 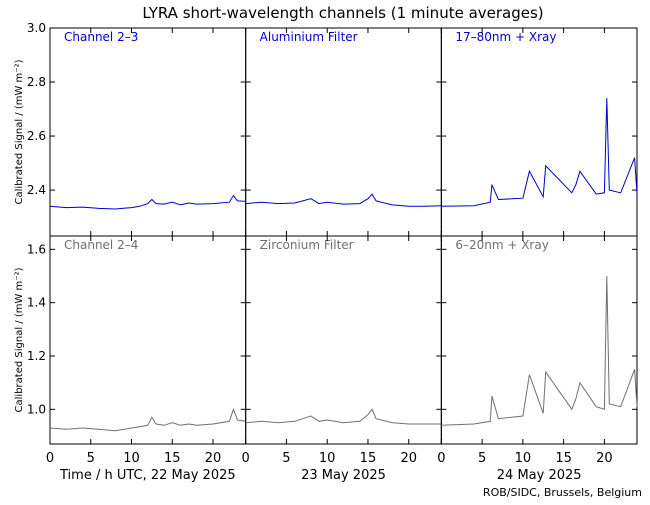 What do you see at coordinates (36, 409) in the screenshot?
I see `y-tick-label: 1.0` at bounding box center [36, 409].